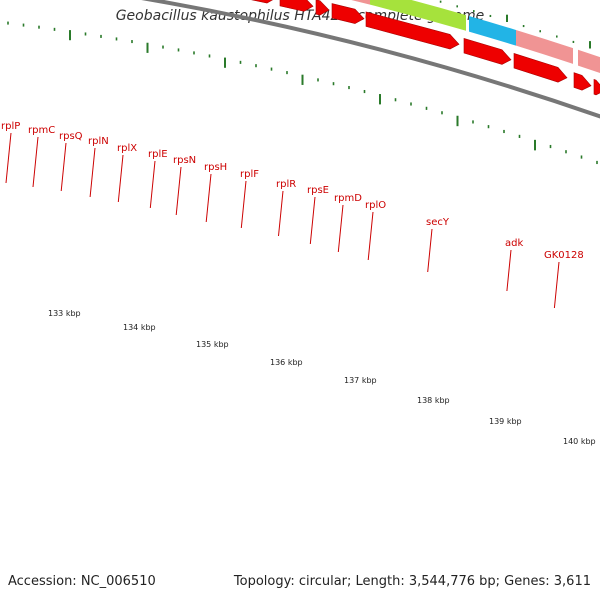 The image size is (600, 600). Describe the element at coordinates (139, 327) in the screenshot. I see `kbp-scale-label: 134 kbp` at that location.